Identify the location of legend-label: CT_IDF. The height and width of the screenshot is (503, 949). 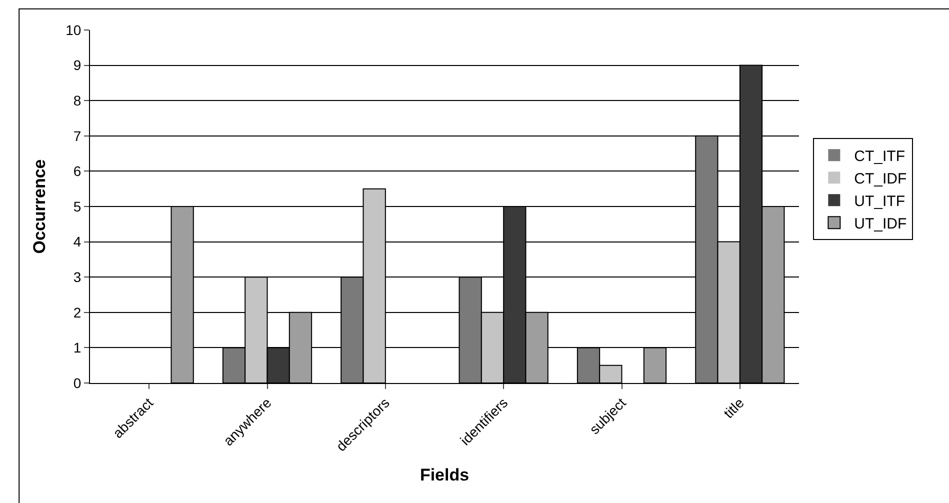
(880, 179).